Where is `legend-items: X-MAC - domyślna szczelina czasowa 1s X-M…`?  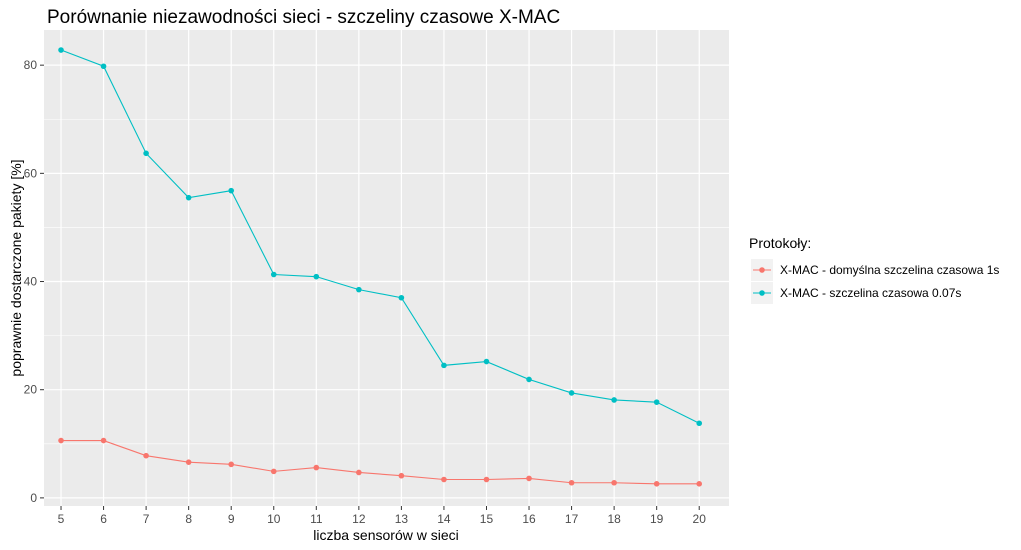
legend-items: X-MAC - domyślna szczelina czasowa 1s X-M… is located at coordinates (875, 281).